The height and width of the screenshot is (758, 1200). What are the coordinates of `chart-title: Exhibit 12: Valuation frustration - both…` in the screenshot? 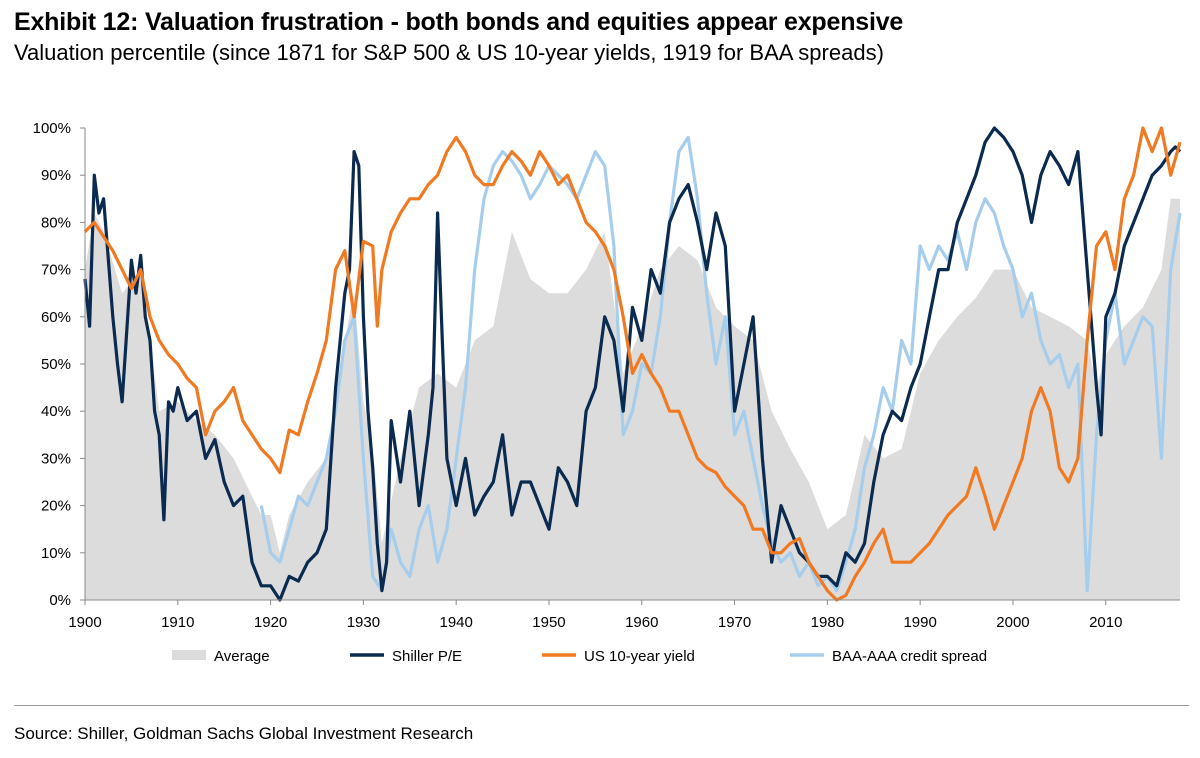 It's located at (459, 22).